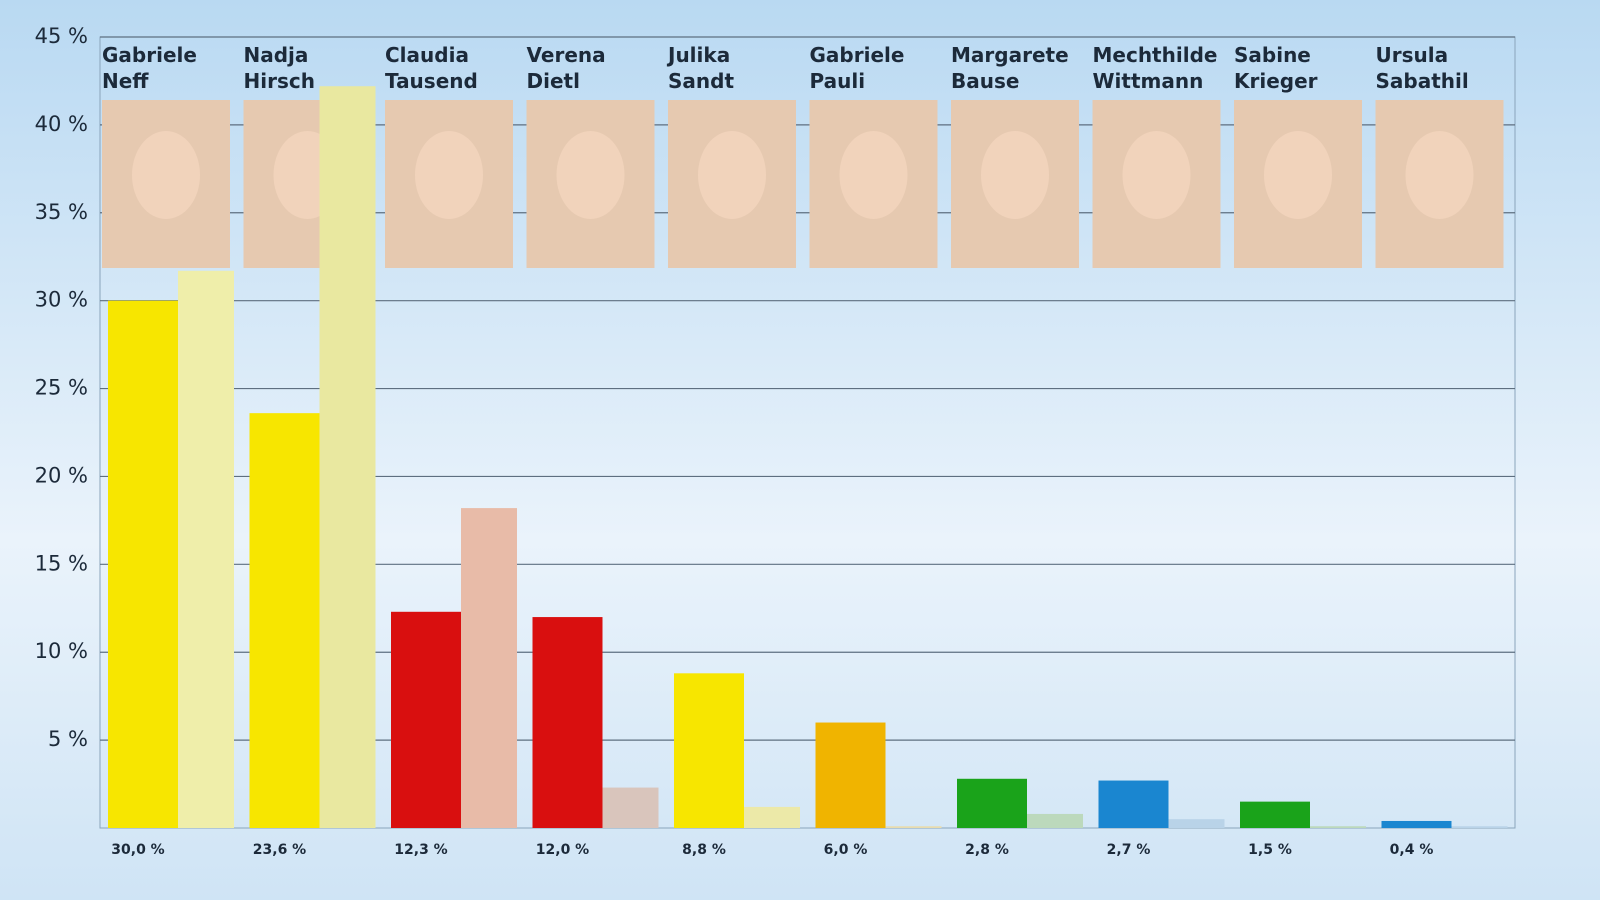 This screenshot has height=900, width=1600. Describe the element at coordinates (61, 651) in the screenshot. I see `y-tick-label: 10 %` at that location.